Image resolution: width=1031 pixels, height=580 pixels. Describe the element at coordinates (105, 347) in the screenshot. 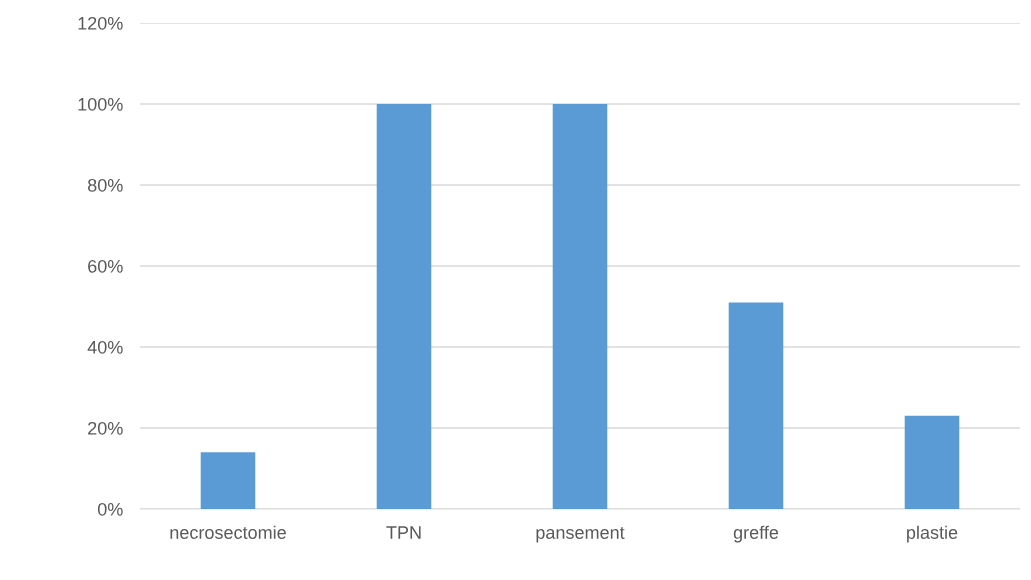

I see `y-tick-label: 40%` at that location.